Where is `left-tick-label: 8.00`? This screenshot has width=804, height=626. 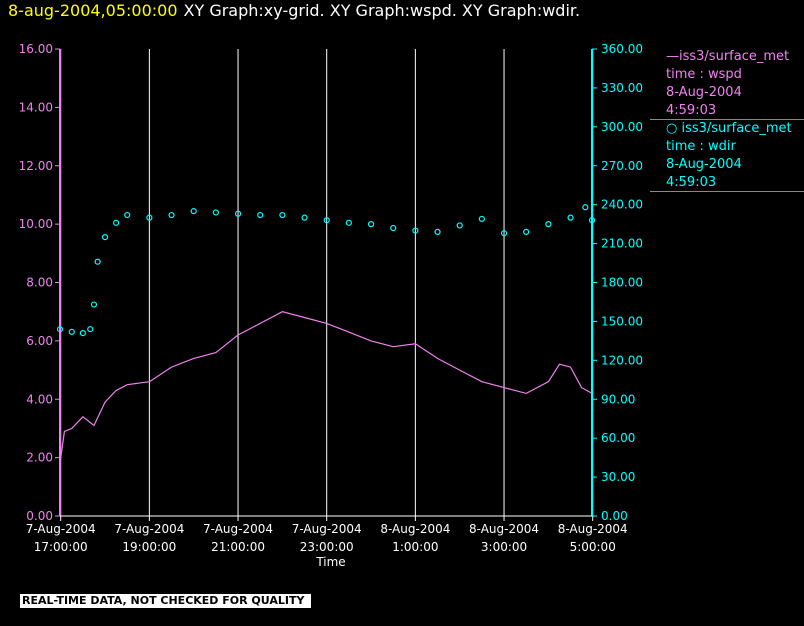
left-tick-label: 8.00 is located at coordinates (39, 283).